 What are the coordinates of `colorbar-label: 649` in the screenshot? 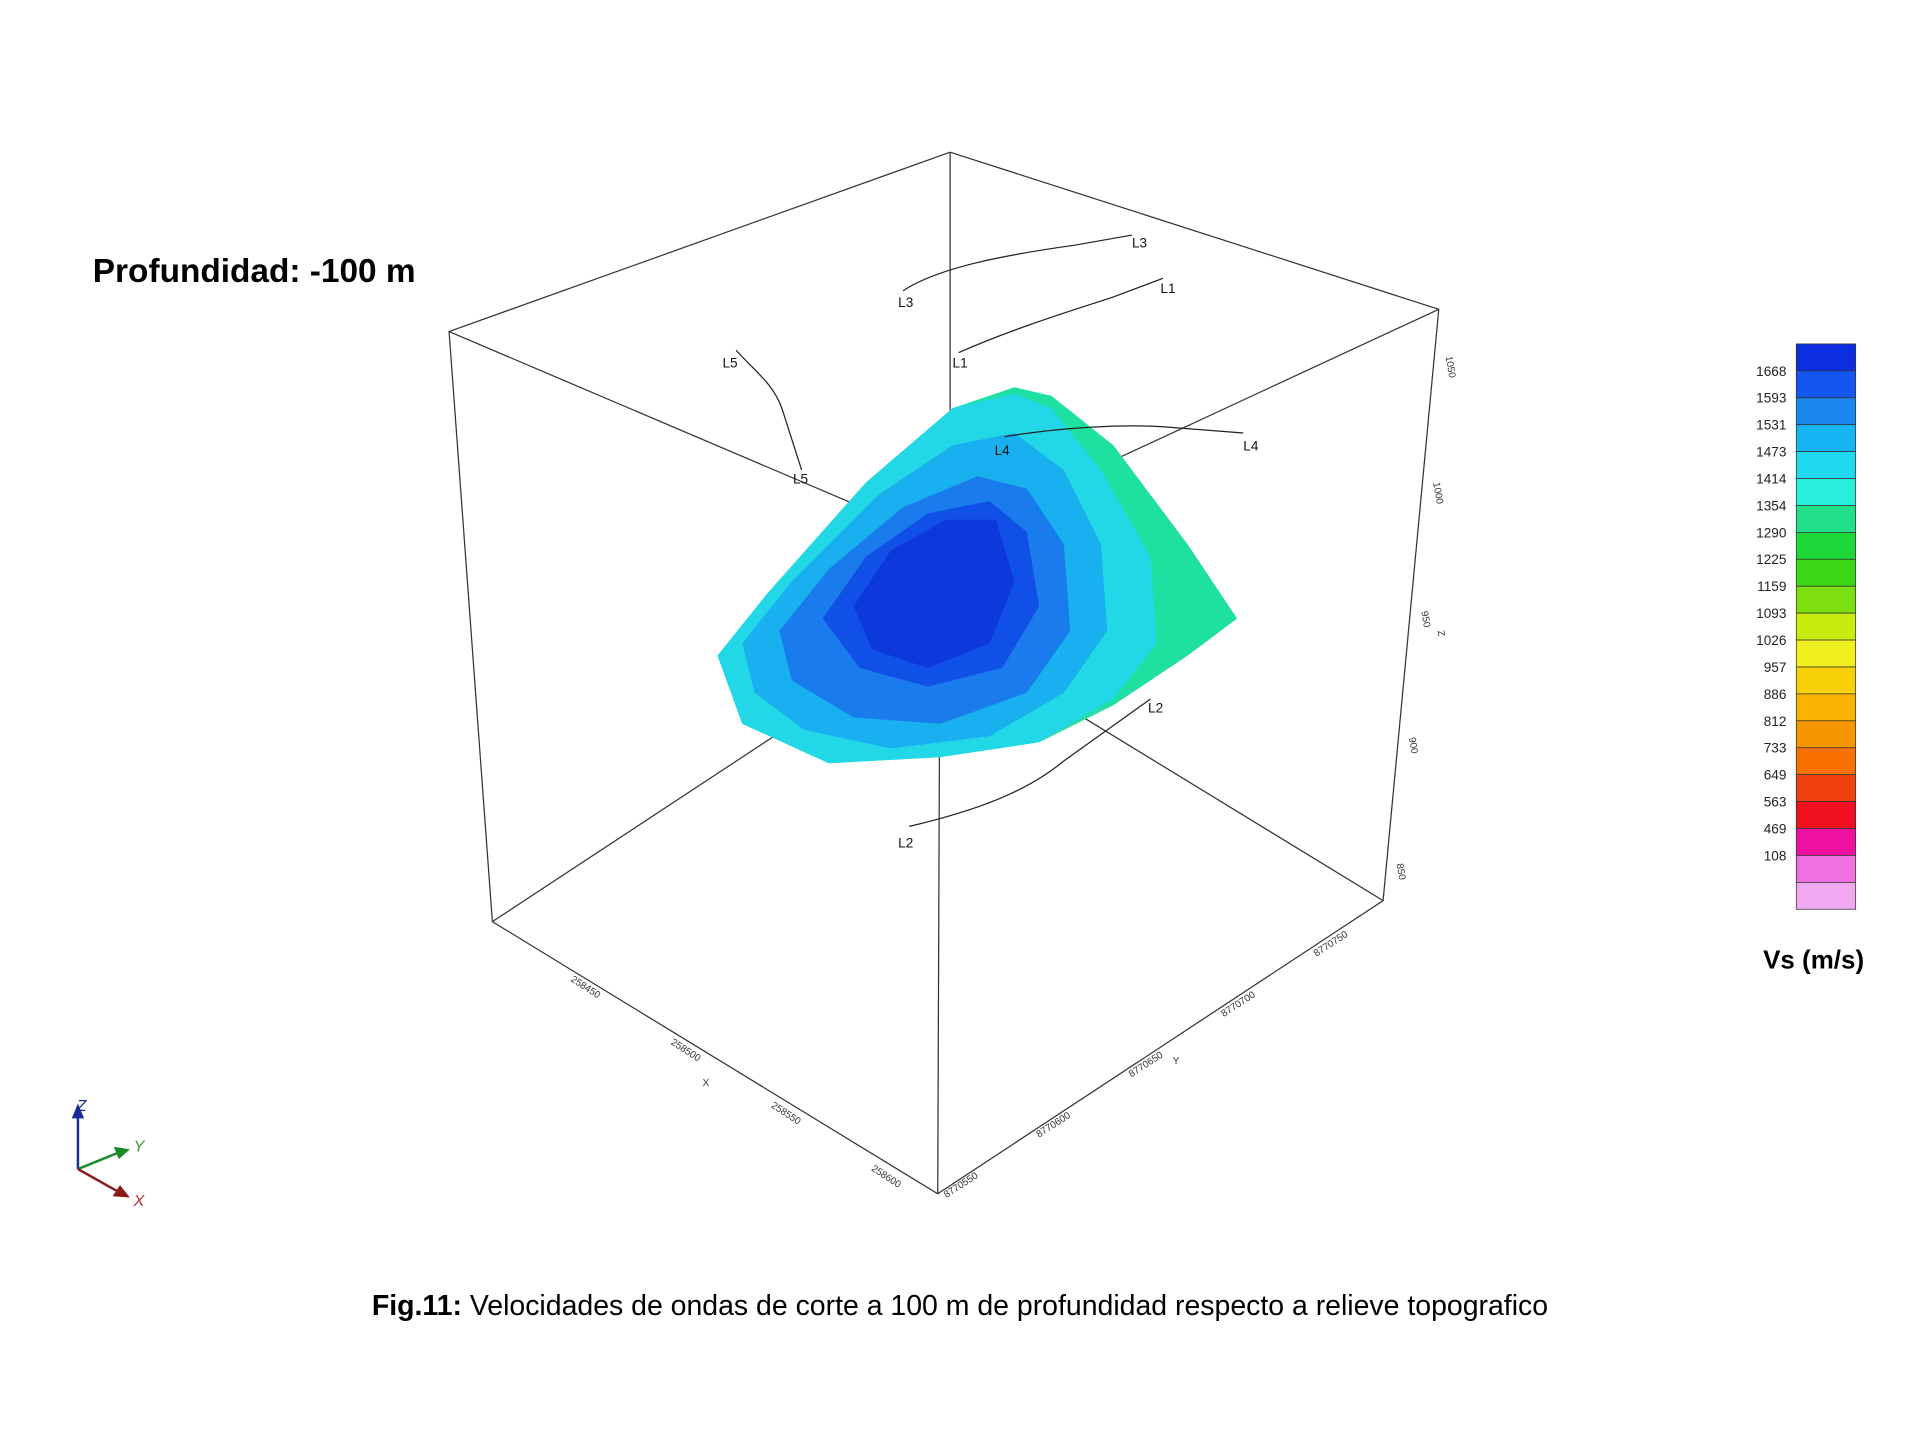 It's located at (1775, 775).